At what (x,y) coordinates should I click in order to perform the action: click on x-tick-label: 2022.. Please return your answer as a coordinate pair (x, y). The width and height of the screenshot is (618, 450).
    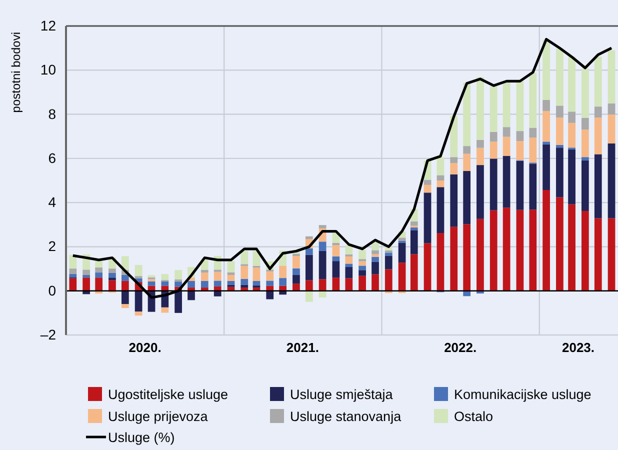
    Looking at the image, I should click on (460, 348).